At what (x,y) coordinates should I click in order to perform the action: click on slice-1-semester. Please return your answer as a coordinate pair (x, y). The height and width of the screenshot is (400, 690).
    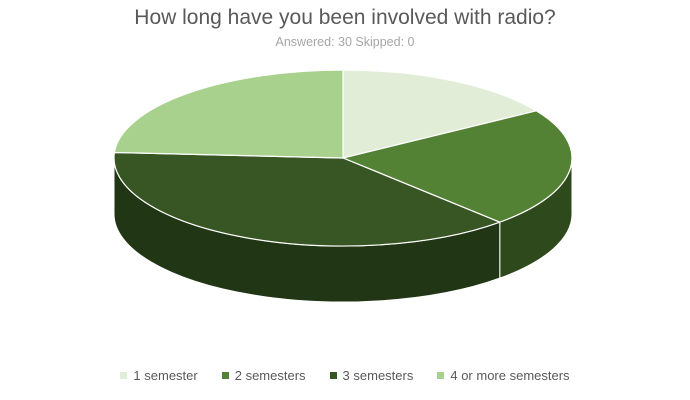
    Looking at the image, I should click on (439, 114).